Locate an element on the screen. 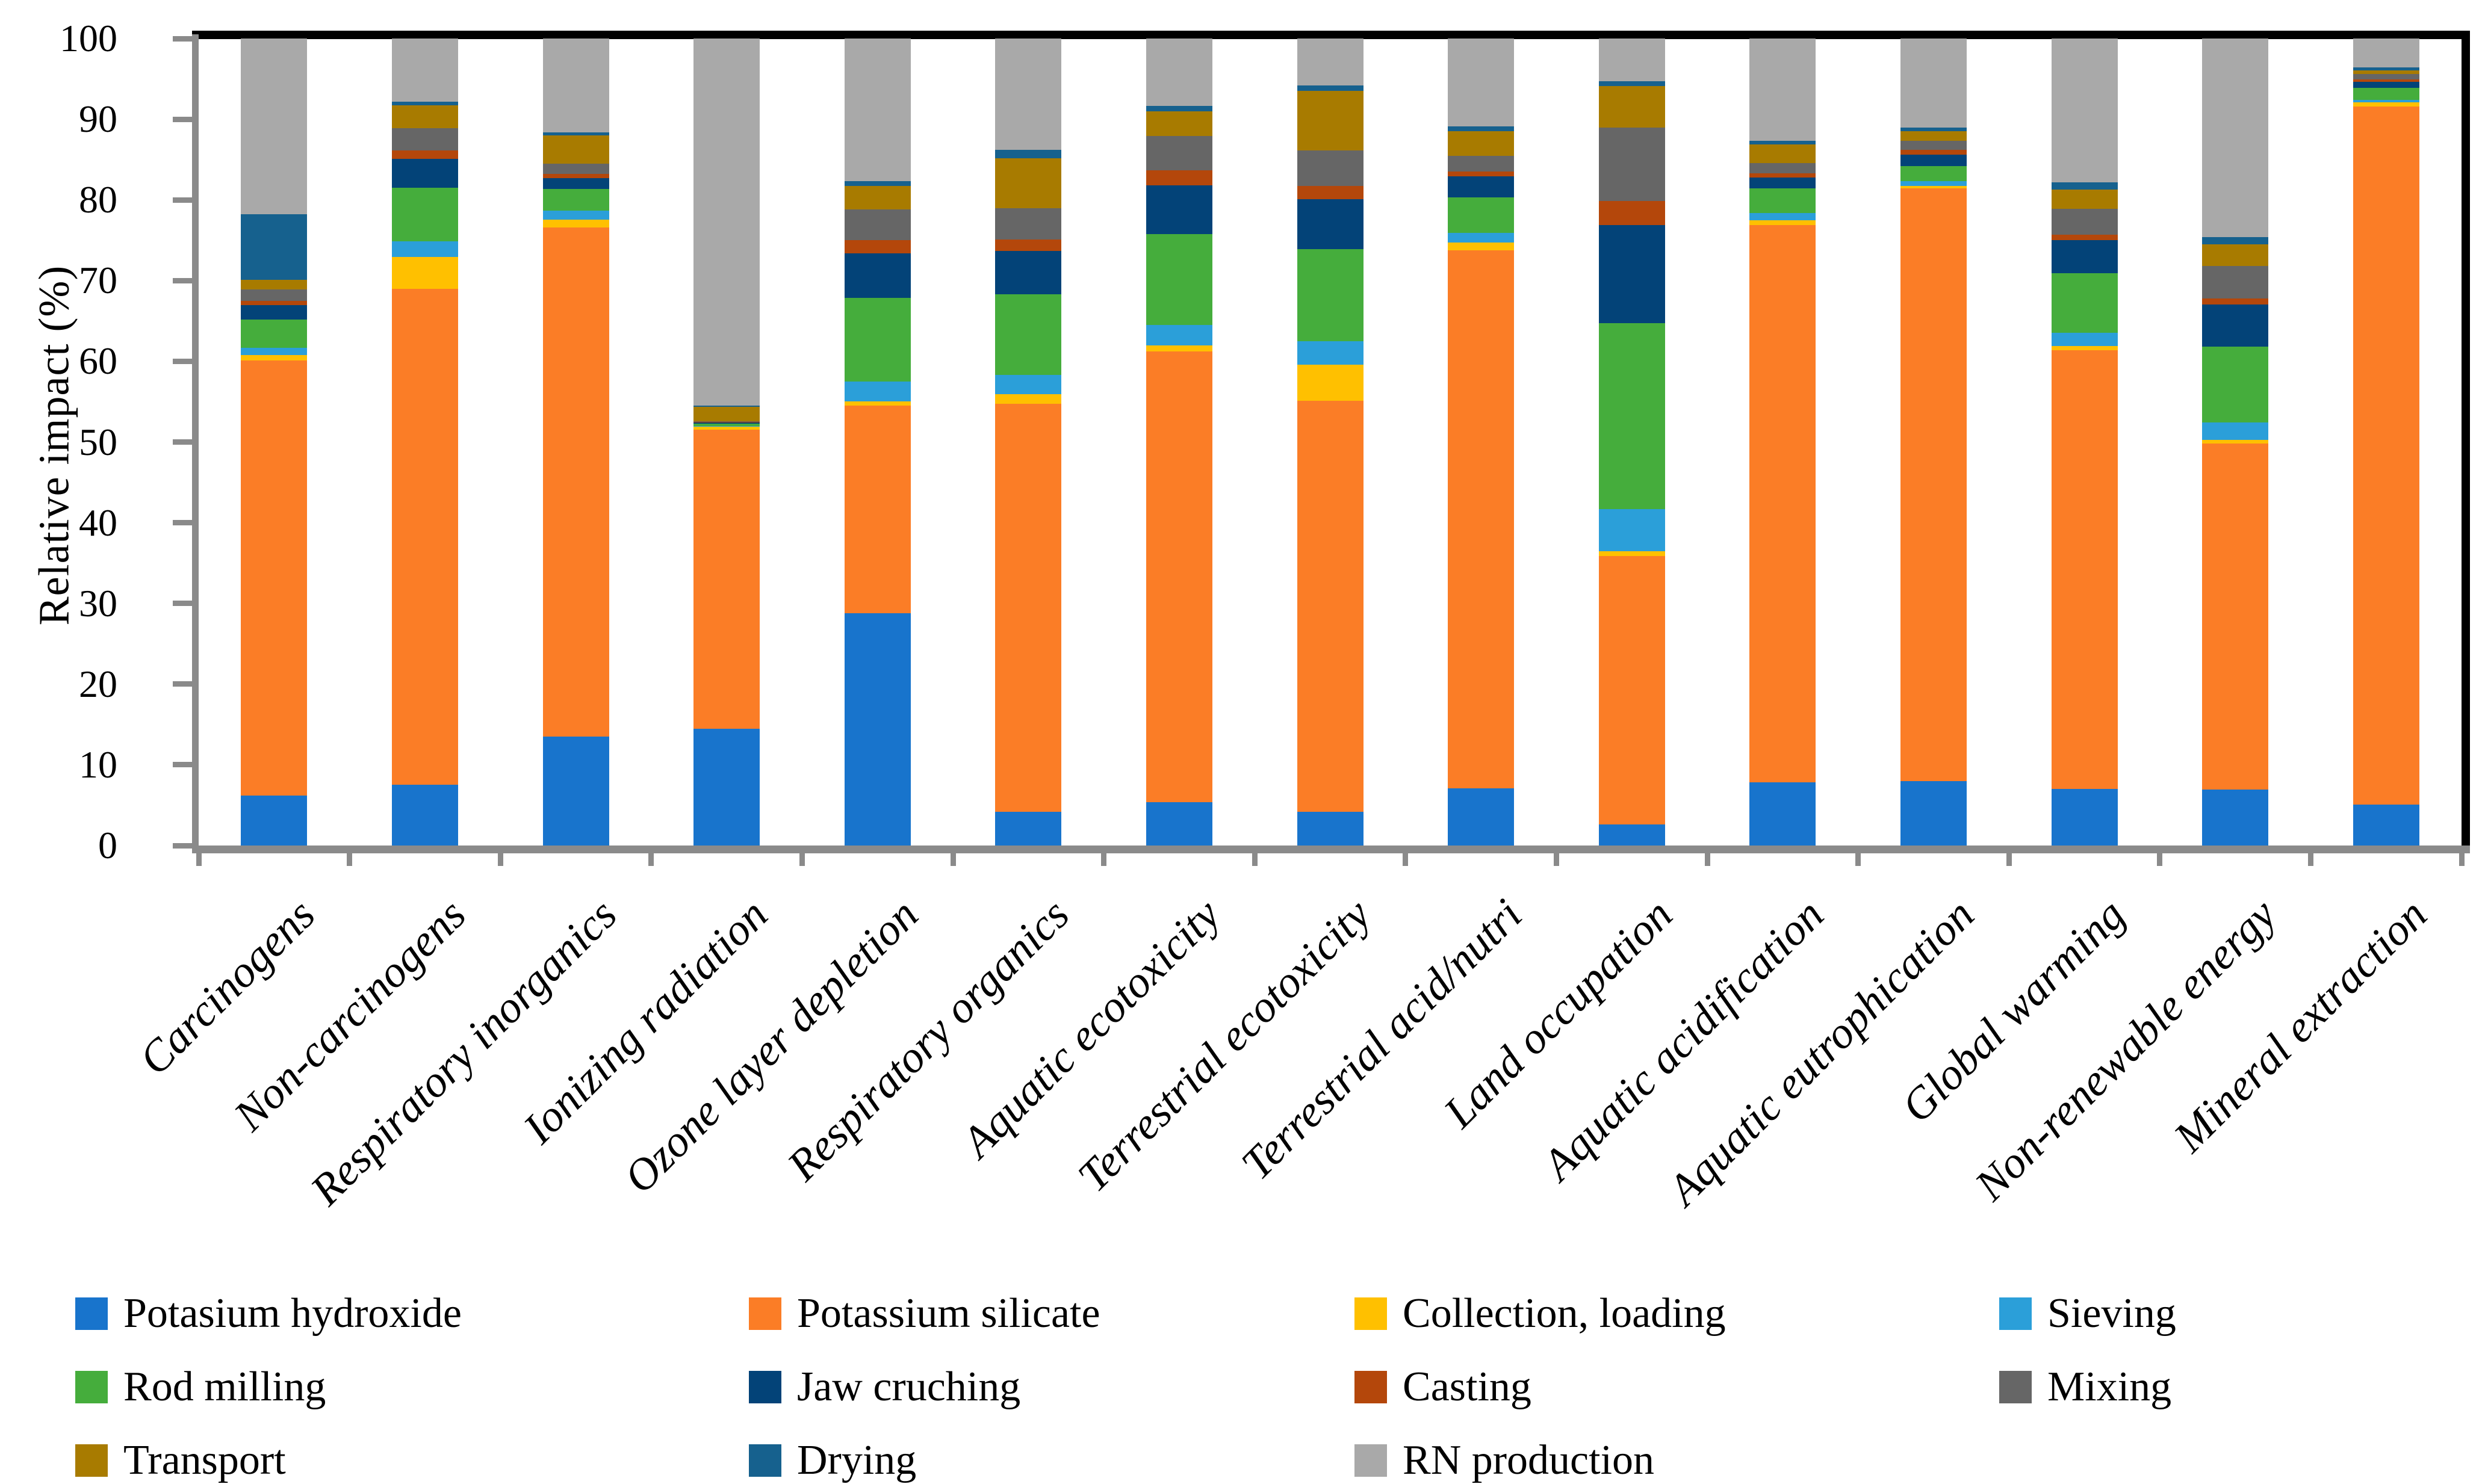 This screenshot has width=2485, height=1484. legend-item: Rod milling is located at coordinates (200, 1387).